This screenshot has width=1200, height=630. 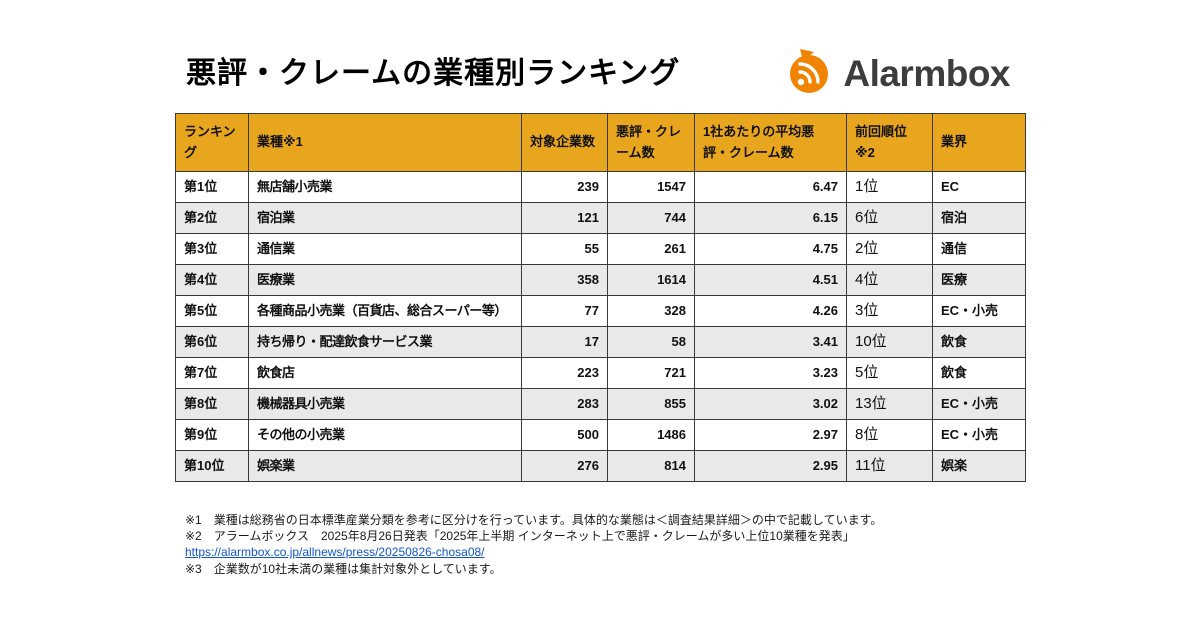 I want to click on cell-average: 4.26, so click(x=770, y=311).